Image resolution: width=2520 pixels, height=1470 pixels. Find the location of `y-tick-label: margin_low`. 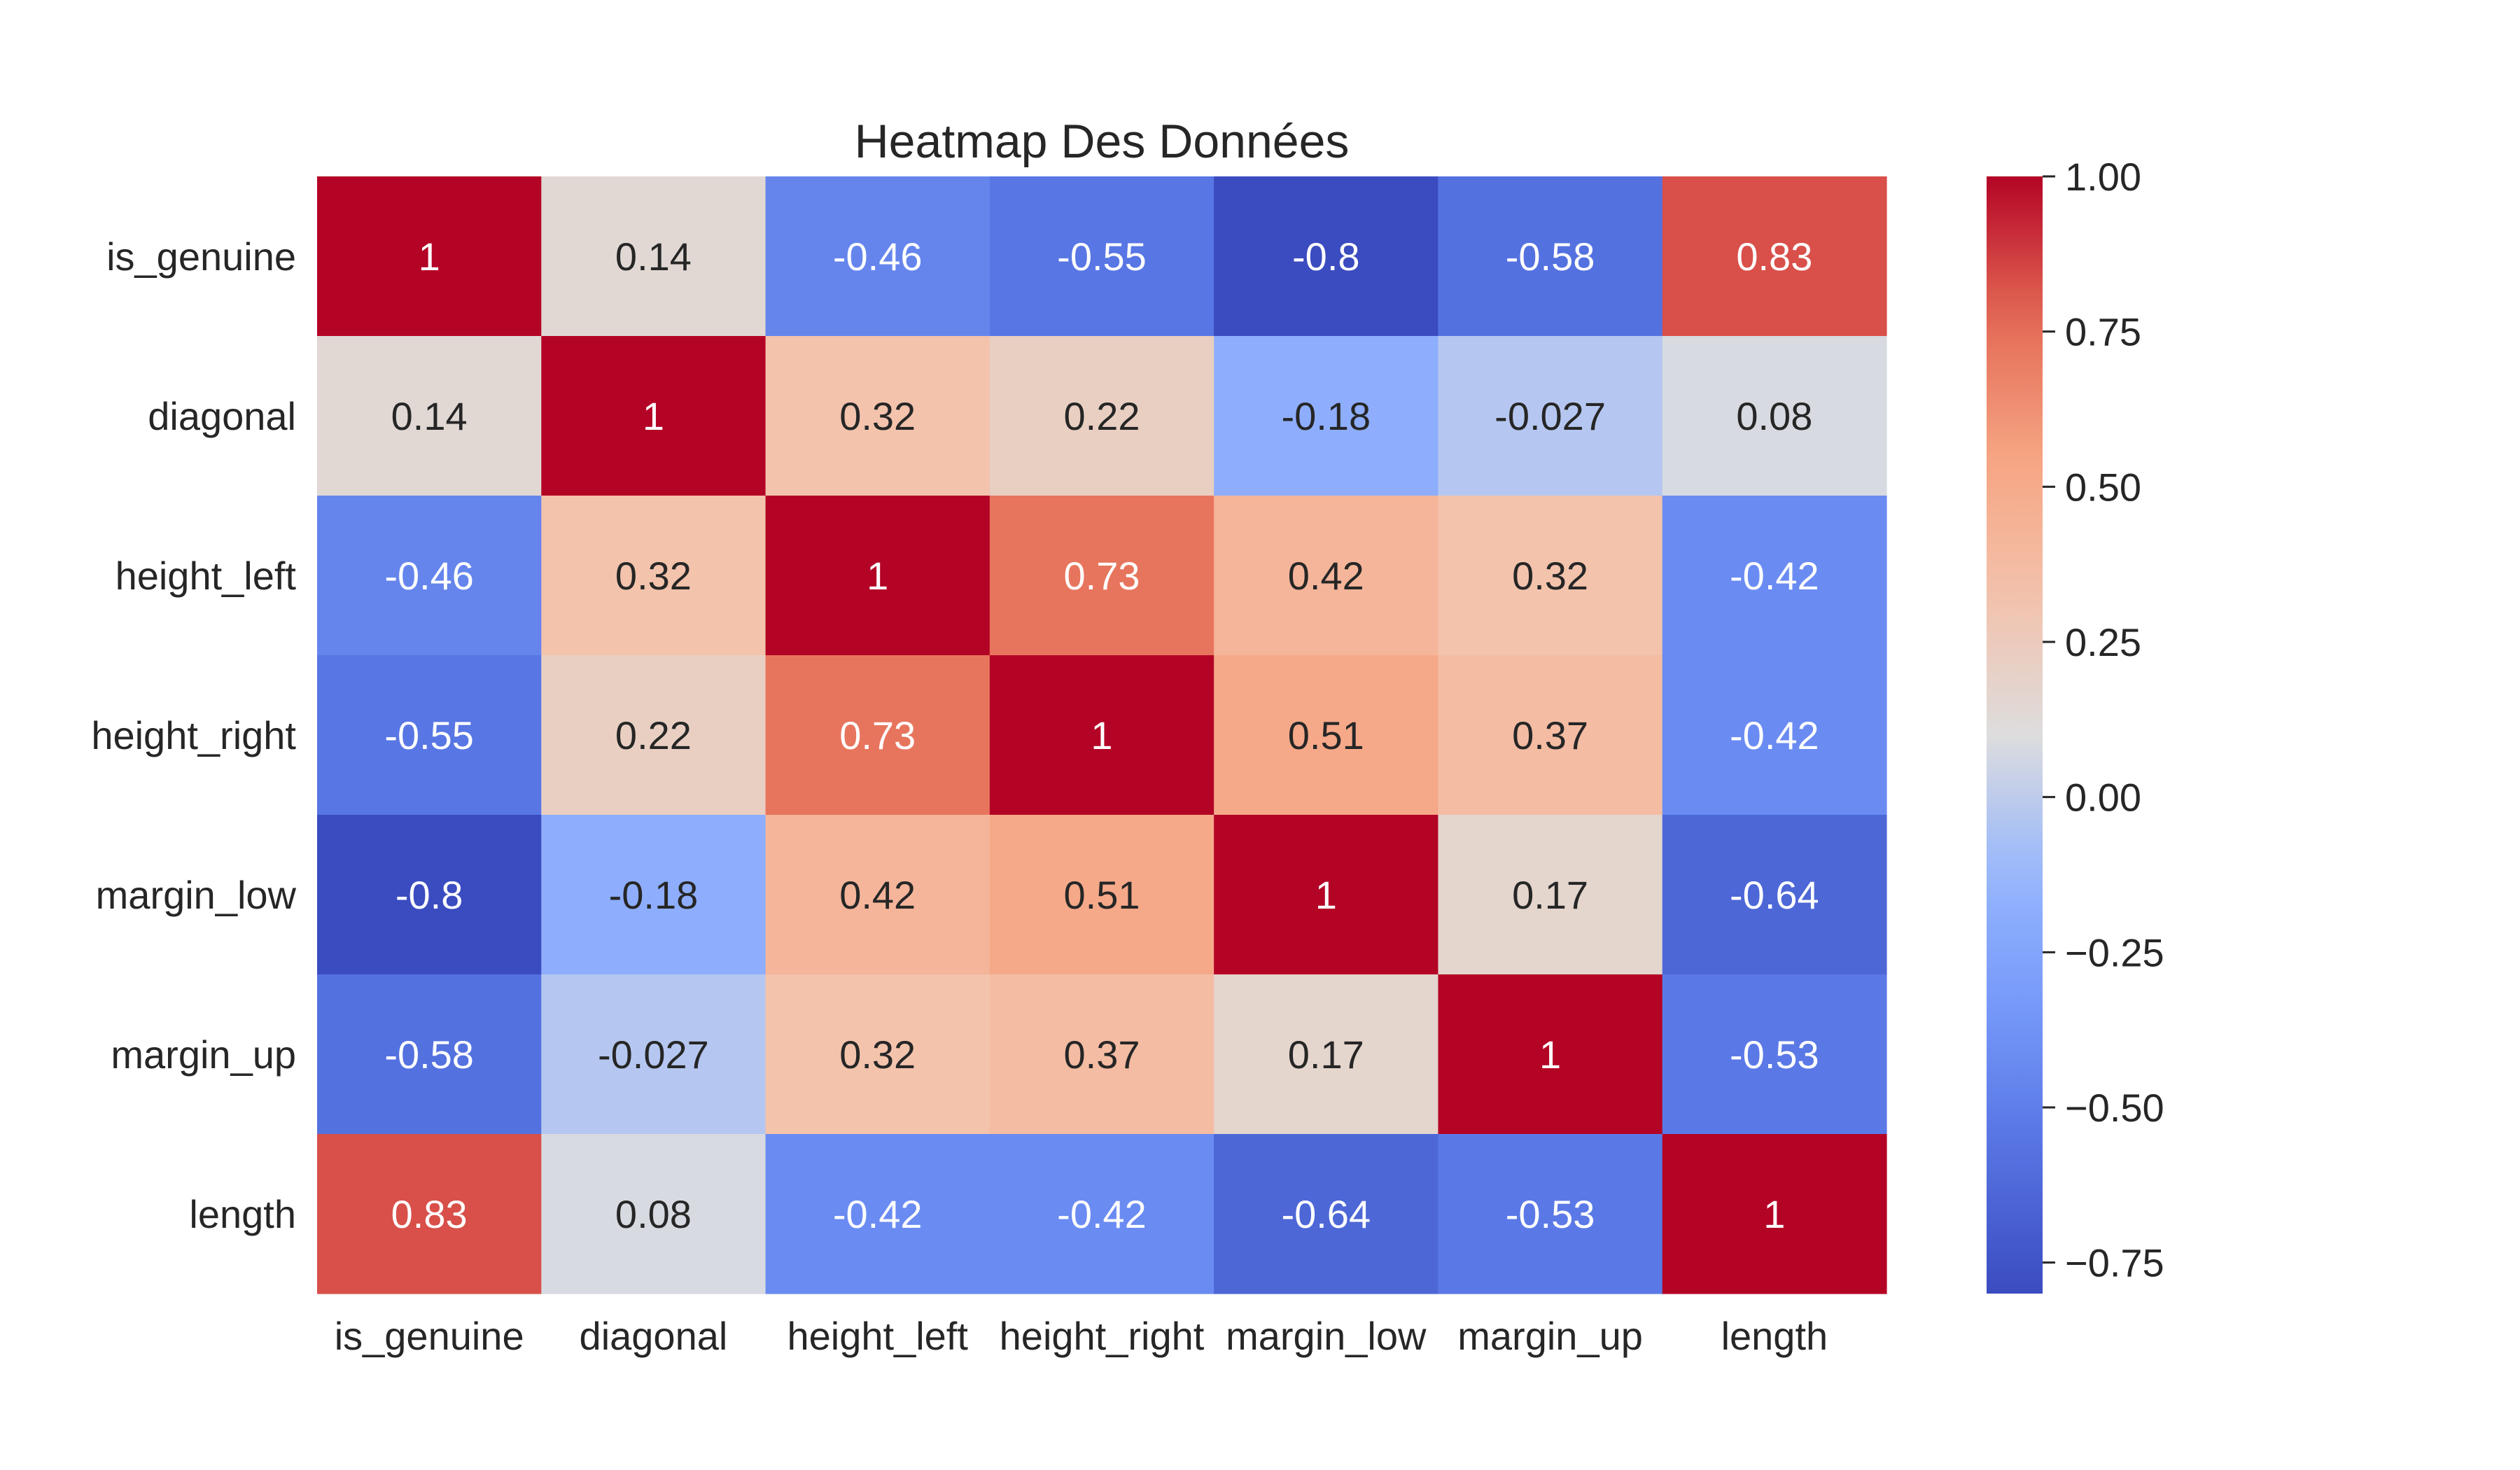

y-tick-label: margin_low is located at coordinates (196, 895).